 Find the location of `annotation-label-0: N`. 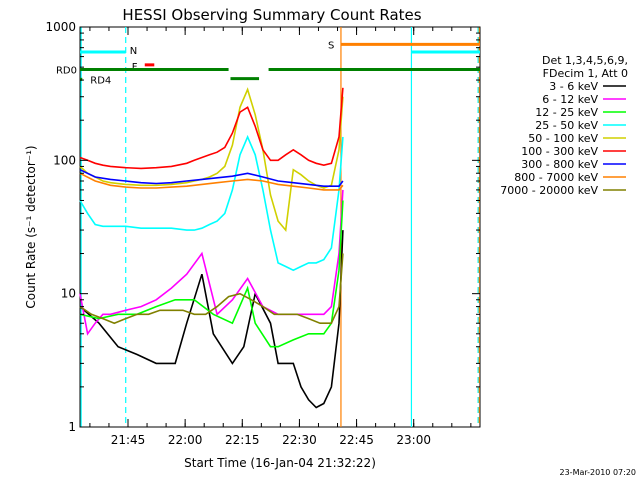

annotation-label-0: N is located at coordinates (133, 51).